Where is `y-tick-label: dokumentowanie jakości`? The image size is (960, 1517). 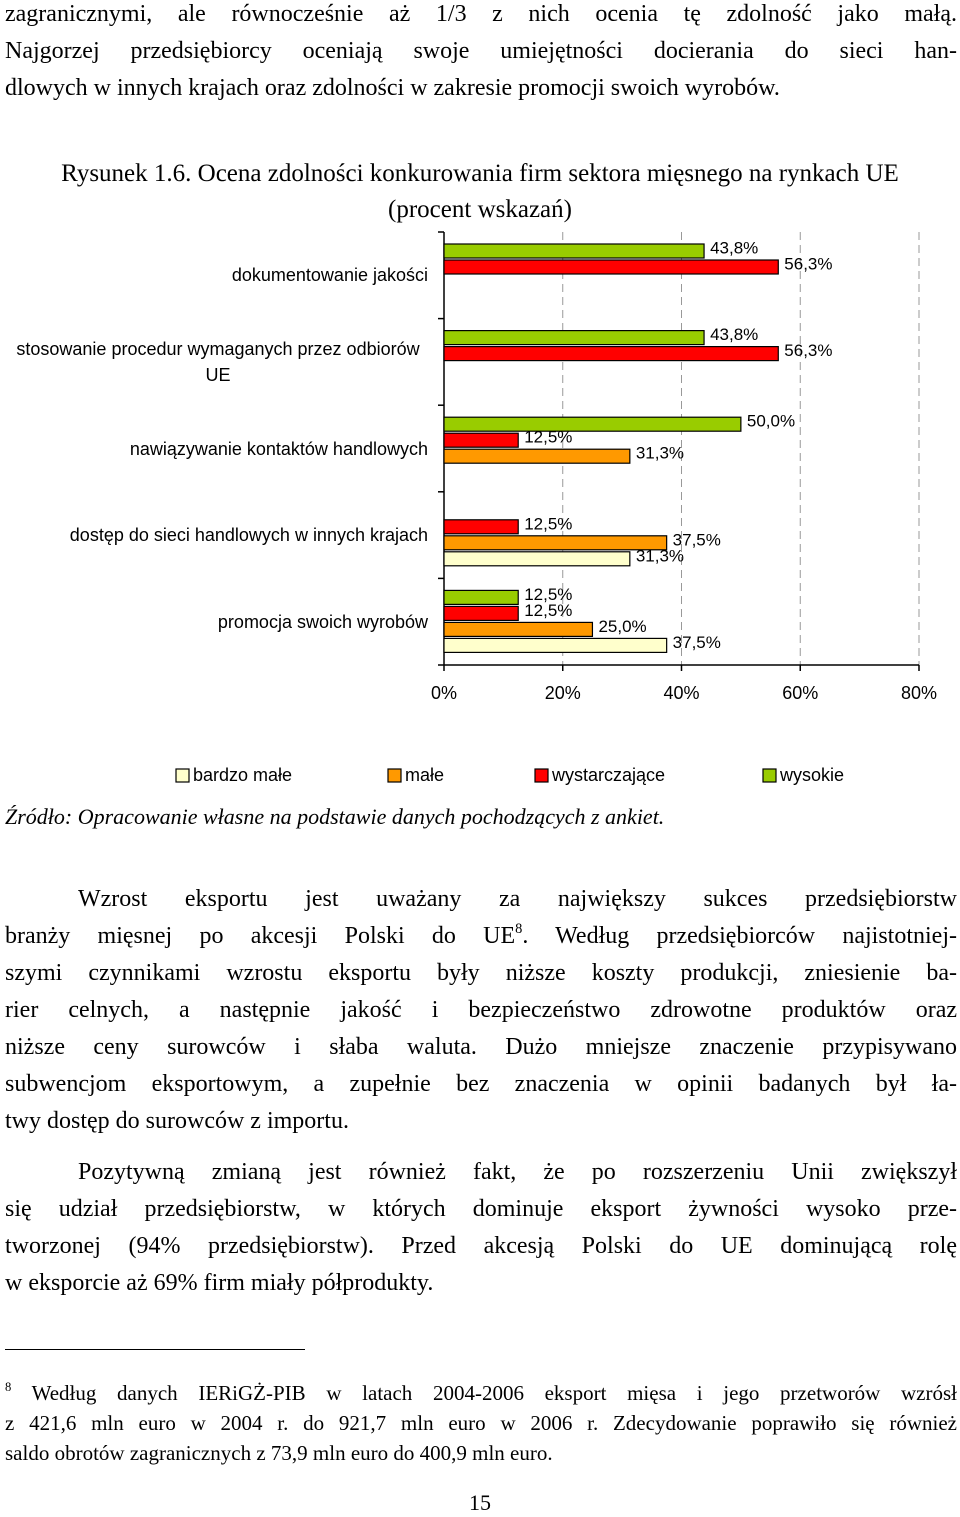
y-tick-label: dokumentowanie jakości is located at coordinates (329, 275).